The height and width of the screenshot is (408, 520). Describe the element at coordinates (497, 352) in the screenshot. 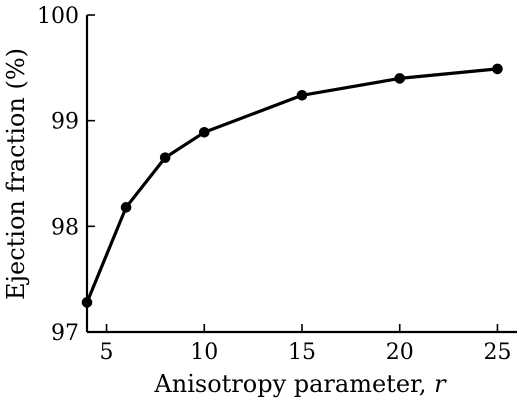

I see `x-tick-label: 25` at that location.